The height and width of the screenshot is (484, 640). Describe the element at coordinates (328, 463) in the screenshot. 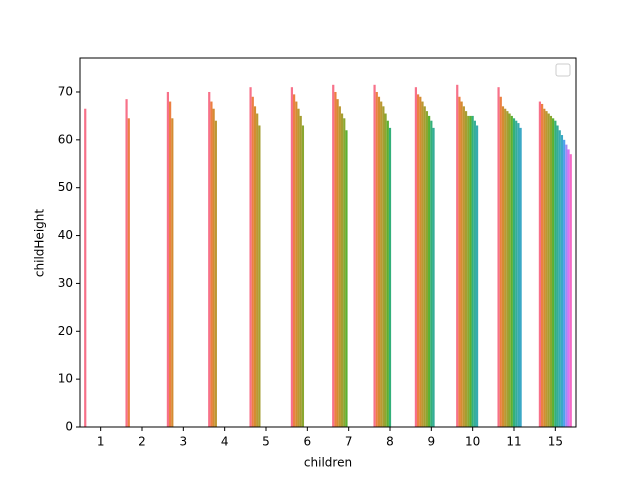

I see `x-axis-label: children` at that location.